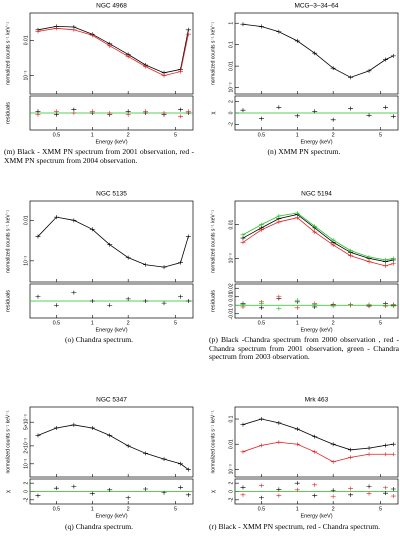 The image size is (400, 543). Describe the element at coordinates (111, 6) in the screenshot. I see `panel-title: NGC 4968` at that location.